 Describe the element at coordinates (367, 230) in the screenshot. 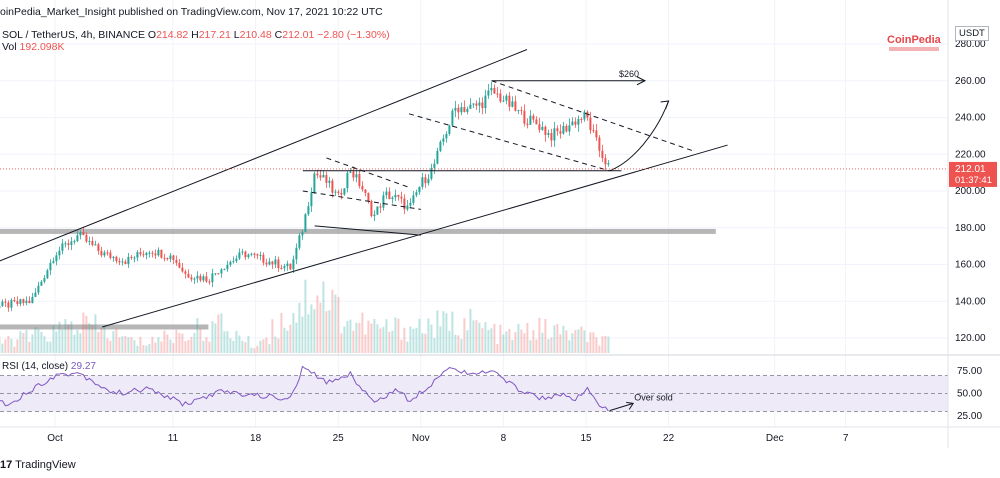

I see `lower-wedge-line` at that location.